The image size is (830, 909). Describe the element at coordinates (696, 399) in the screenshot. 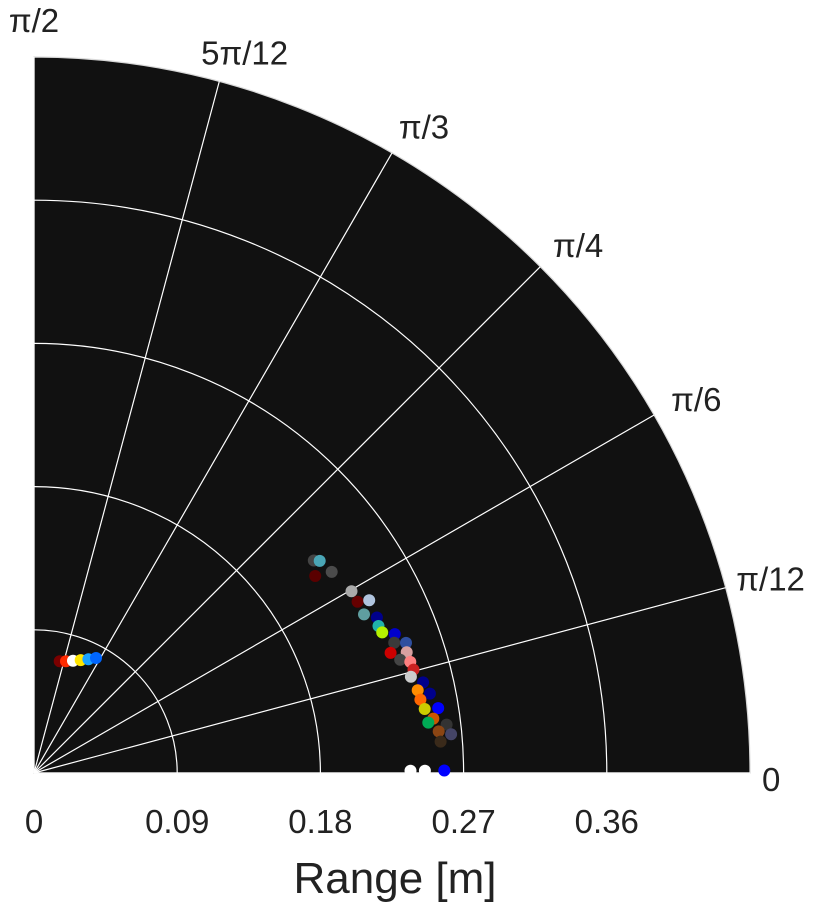

I see `angle-tick-label-2: π/6` at that location.